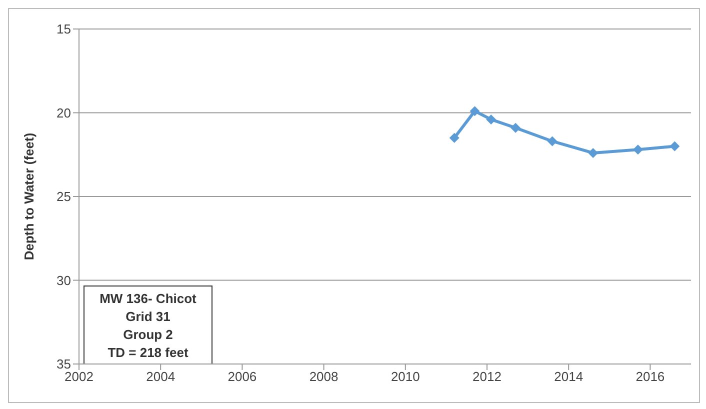 The height and width of the screenshot is (409, 706). What do you see at coordinates (148, 352) in the screenshot?
I see `annotation: TD = 218 feet` at bounding box center [148, 352].